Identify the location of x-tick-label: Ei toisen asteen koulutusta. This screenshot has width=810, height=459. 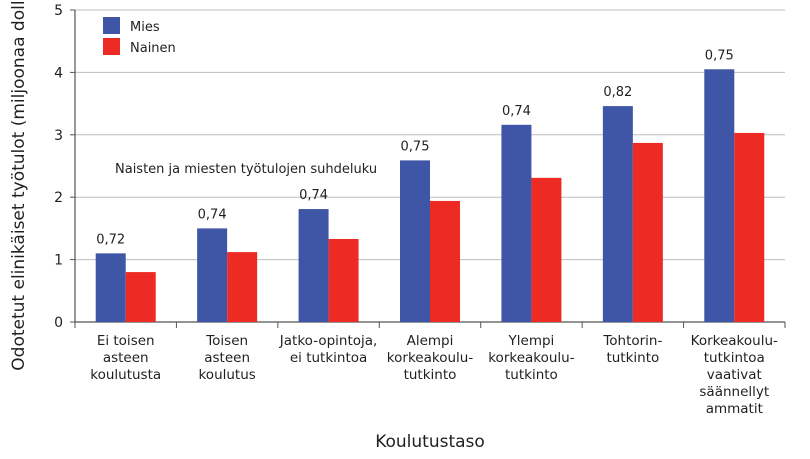
(125, 358).